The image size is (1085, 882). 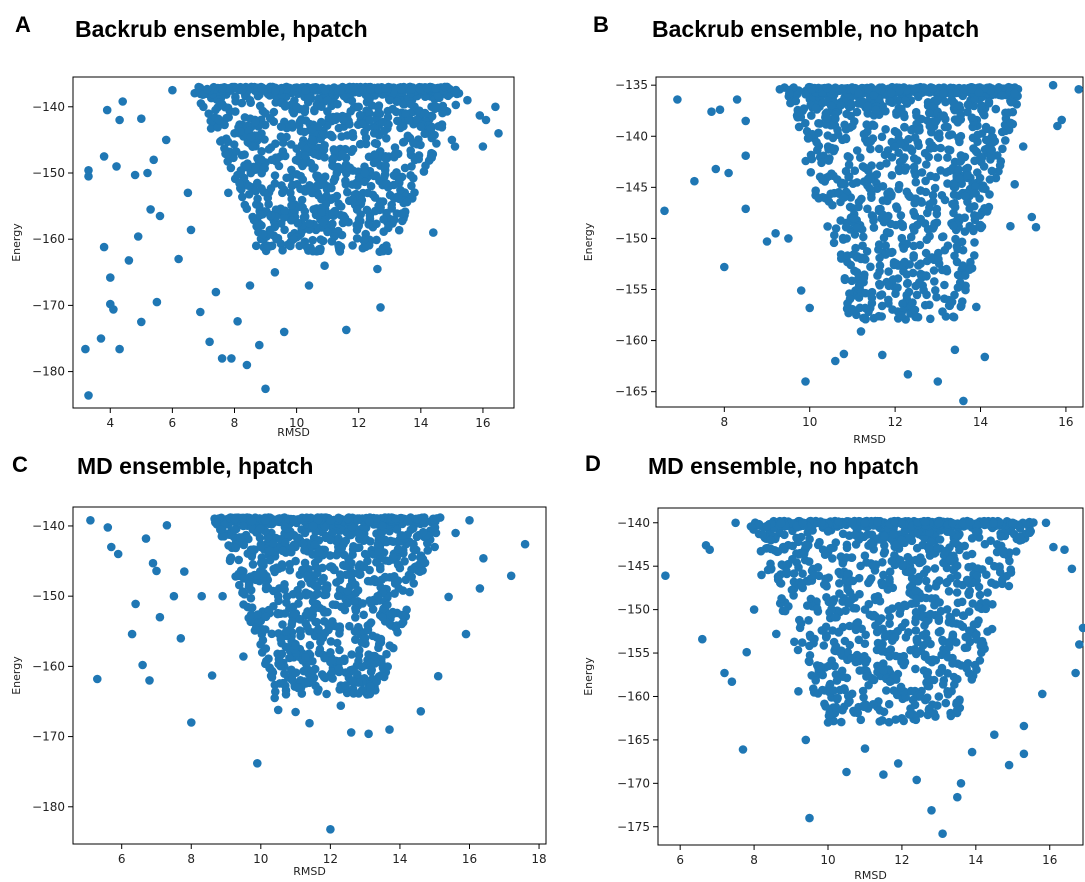 I want to click on y-axis-label: Energy, so click(x=16, y=675).